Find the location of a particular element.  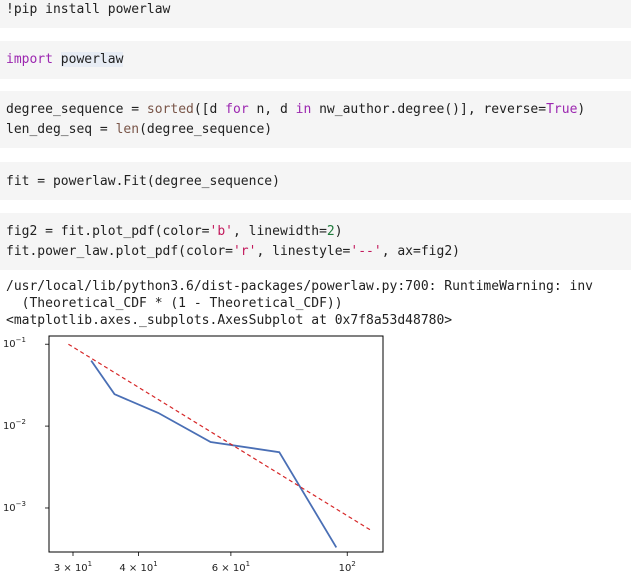

code-line: len_deg_seq = len(degree_sequence) is located at coordinates (318, 130).